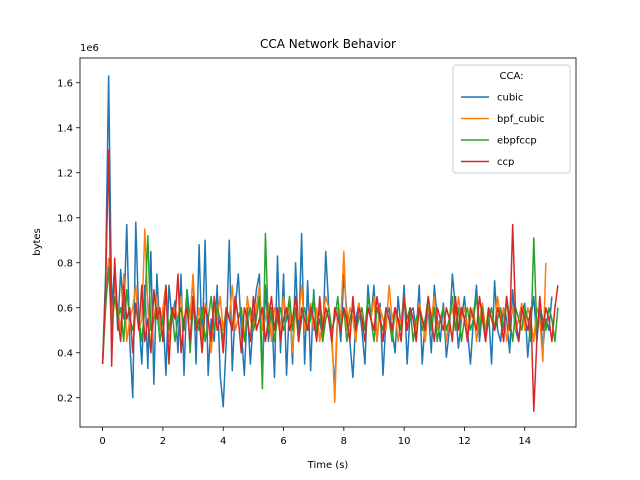  Describe the element at coordinates (37, 242) in the screenshot. I see `y-axis-title: bytes` at that location.